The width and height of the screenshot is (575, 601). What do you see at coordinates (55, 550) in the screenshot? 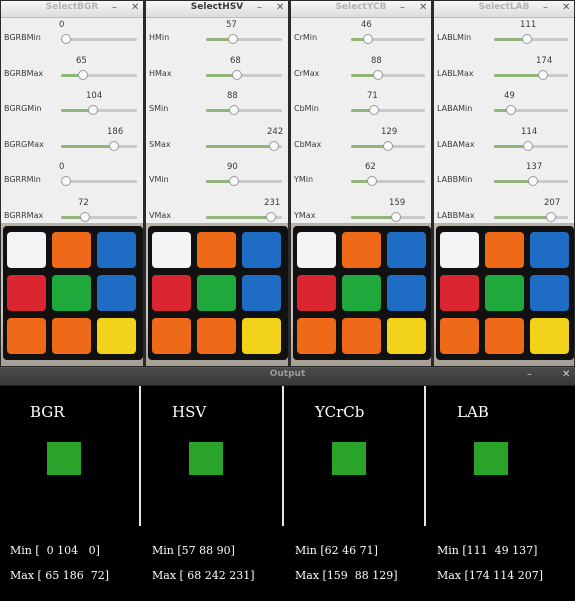
I see `min-values: Min [ 0 104 0]` at bounding box center [55, 550].